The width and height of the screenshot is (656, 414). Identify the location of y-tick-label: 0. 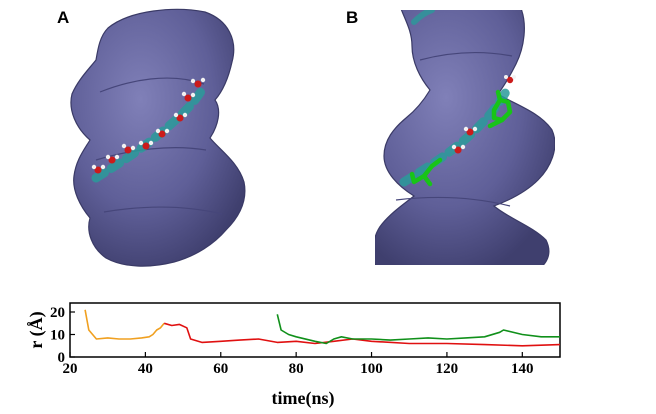
(62, 358).